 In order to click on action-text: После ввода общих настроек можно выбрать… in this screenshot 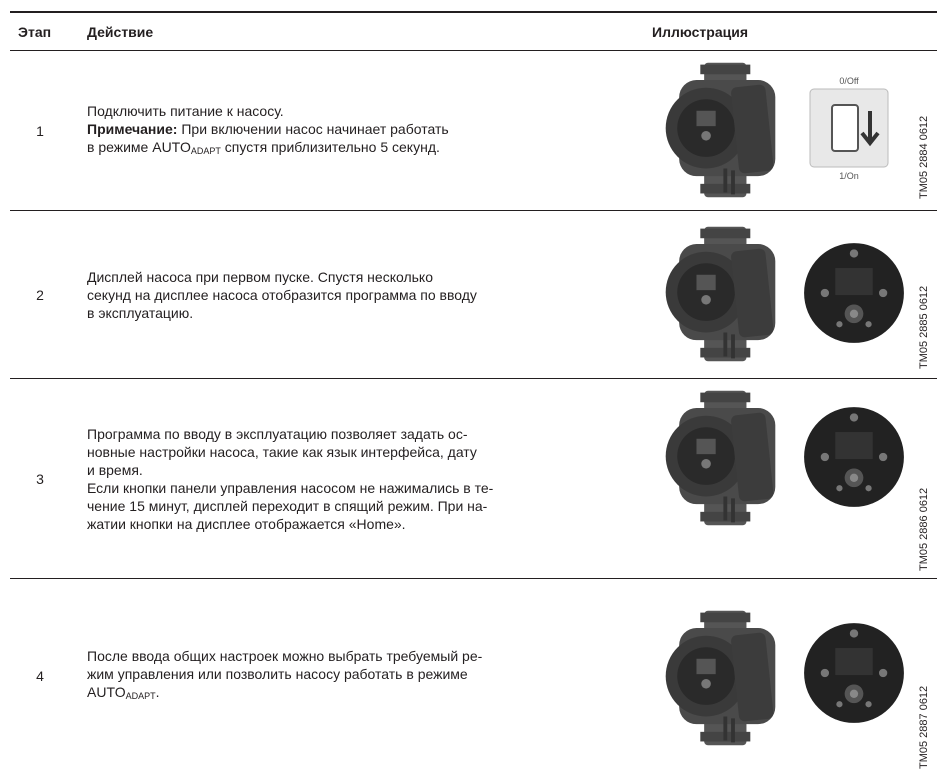, I will do `click(367, 676)`.